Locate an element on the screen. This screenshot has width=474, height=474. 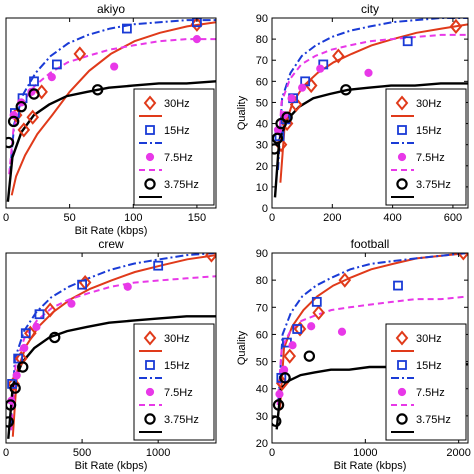
x-tick-label: 0 is located at coordinates (272, 453).